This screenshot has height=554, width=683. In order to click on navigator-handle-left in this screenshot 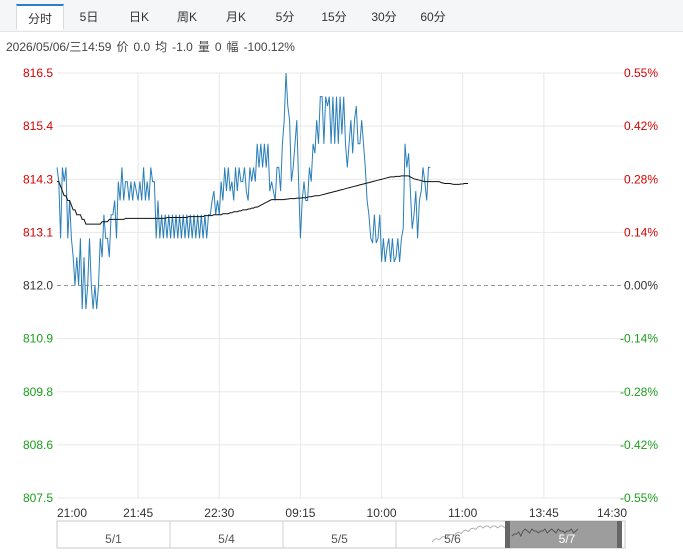, I will do `click(507, 534)`.